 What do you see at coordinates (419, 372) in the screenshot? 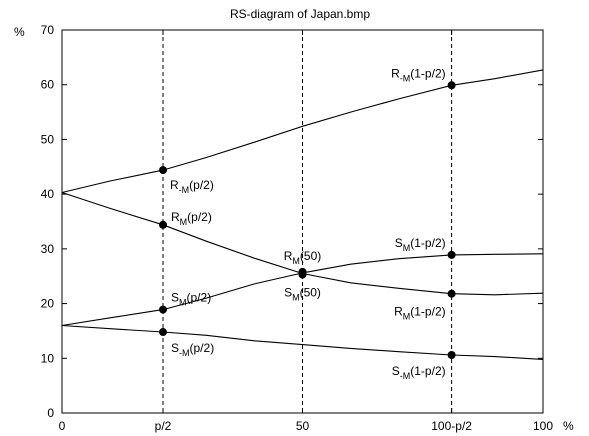
I see `marker-label-9: S-M(1-p/2)` at bounding box center [419, 372].